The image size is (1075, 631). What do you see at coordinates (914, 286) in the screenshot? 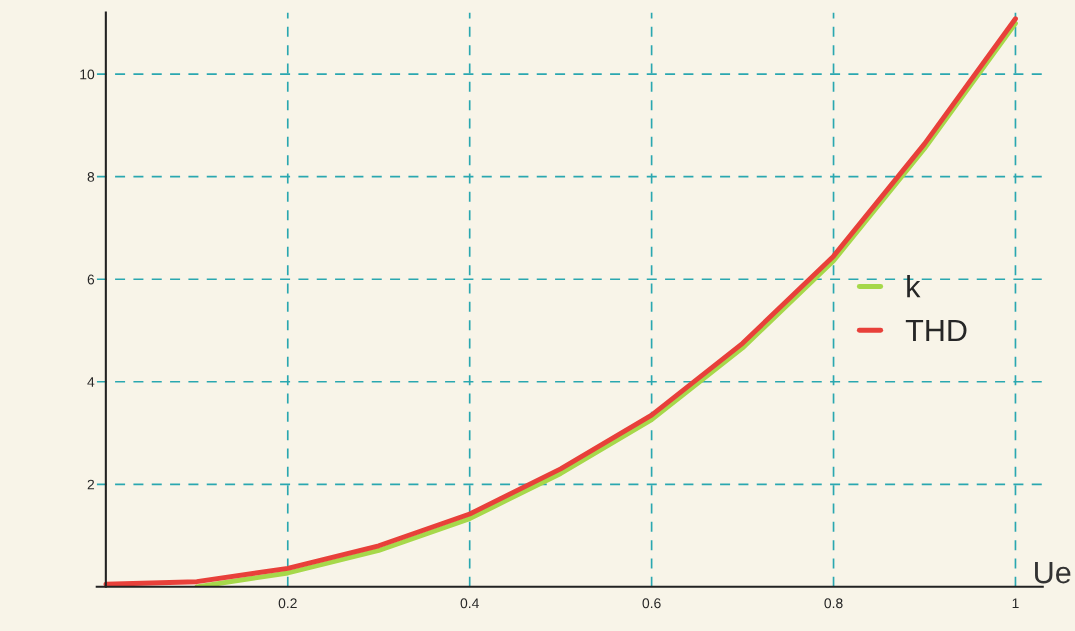
I see `legend-label: k` at bounding box center [914, 286].